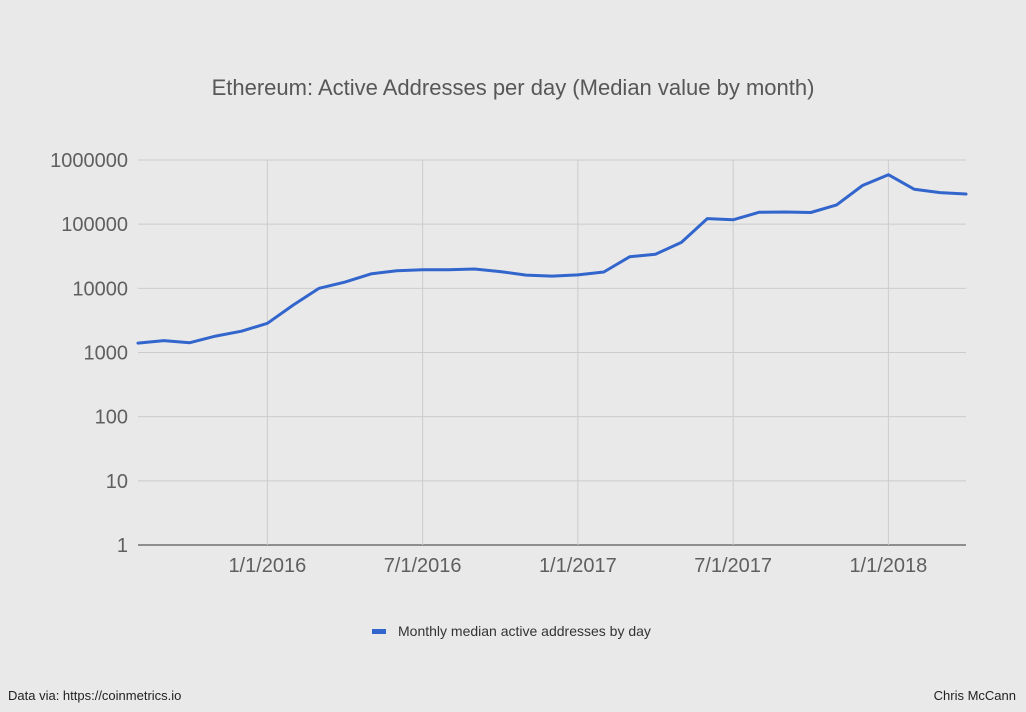 The width and height of the screenshot is (1026, 712). I want to click on legend-label-active-addresses: Monthly median active addresses by day, so click(524, 631).